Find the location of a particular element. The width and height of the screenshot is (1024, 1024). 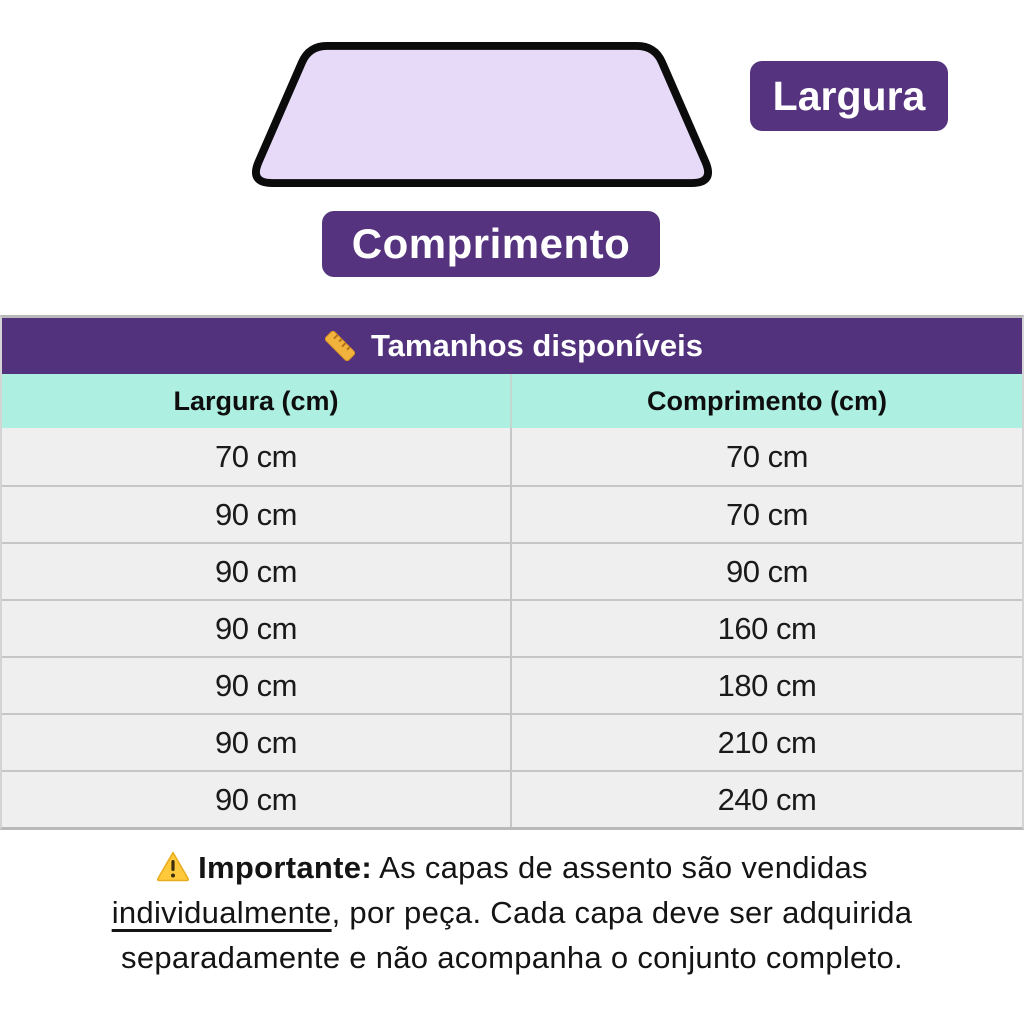

column-header-comprimento: Comprimento (cm) is located at coordinates (766, 400).